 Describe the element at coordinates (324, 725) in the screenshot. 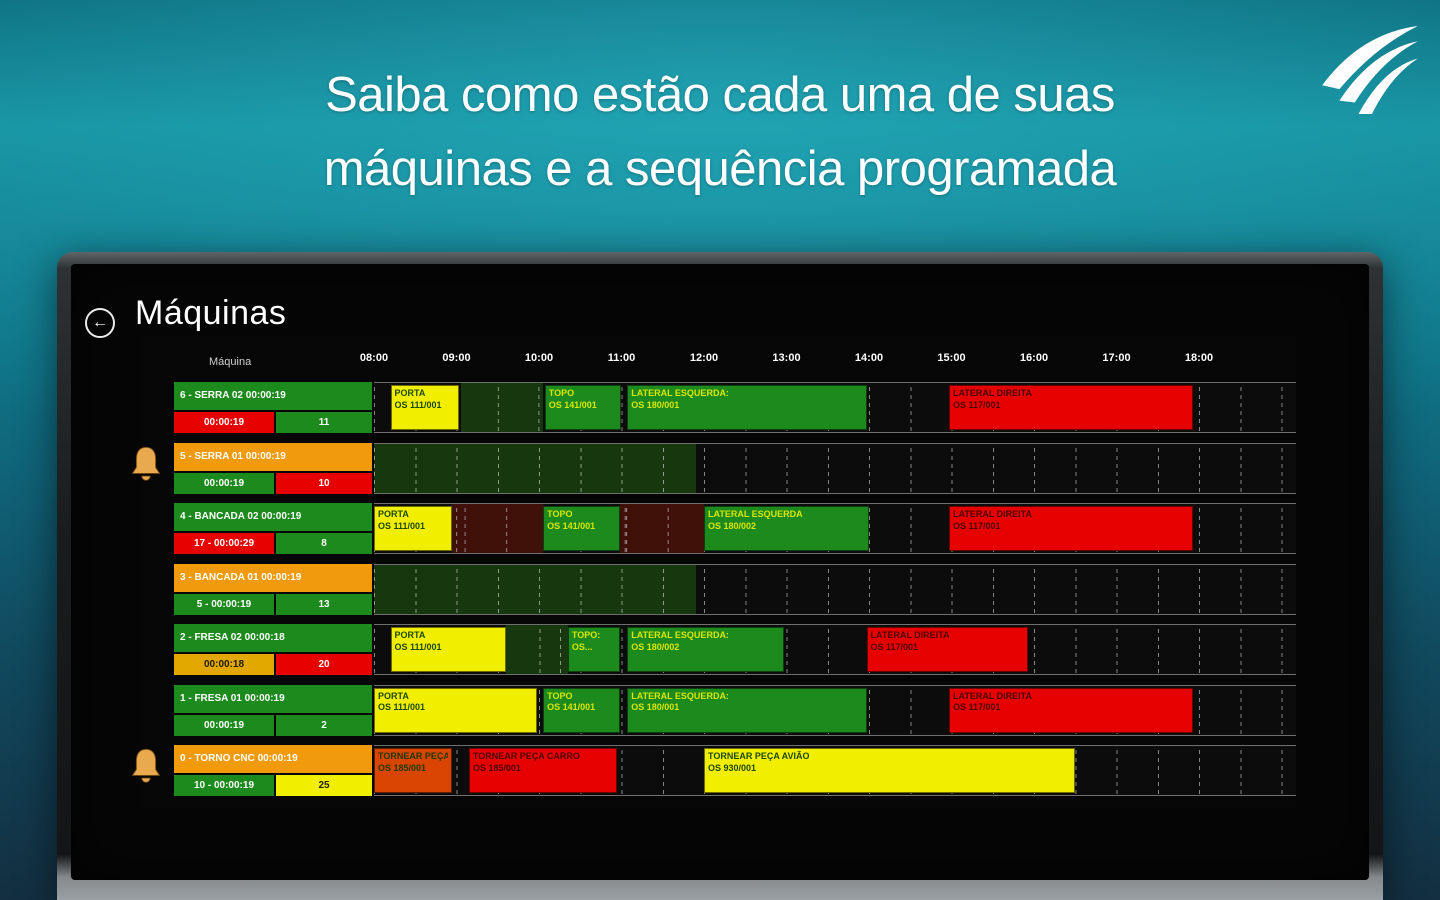

I see `machine-status-count: 2` at that location.